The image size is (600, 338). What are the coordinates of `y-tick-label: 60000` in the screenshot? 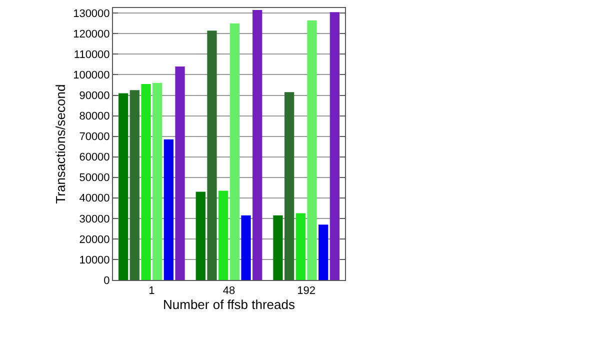 It's located at (94, 158).